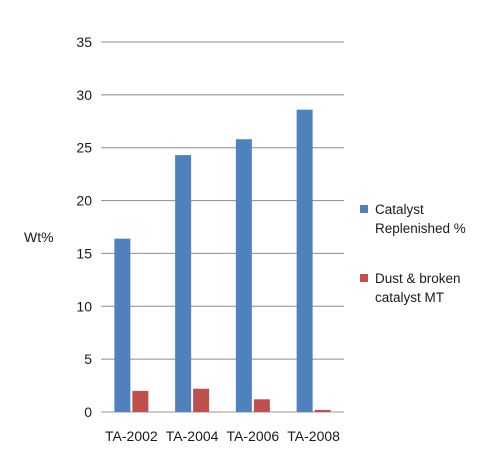  I want to click on y-tick-label-35: 35, so click(84, 42).